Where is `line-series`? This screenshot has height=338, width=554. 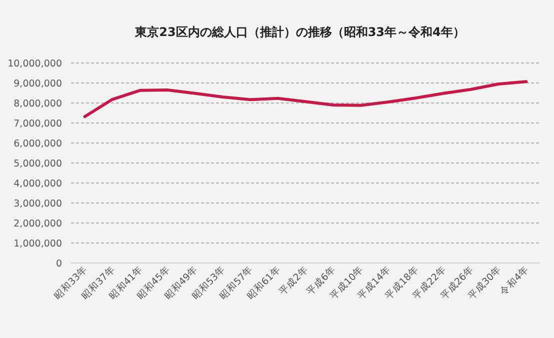
line-series is located at coordinates (305, 99).